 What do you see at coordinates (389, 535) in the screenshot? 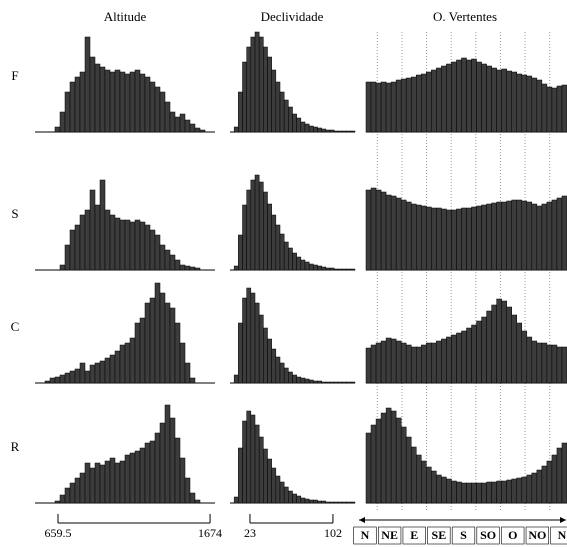
I see `direction-label: NE` at bounding box center [389, 535].